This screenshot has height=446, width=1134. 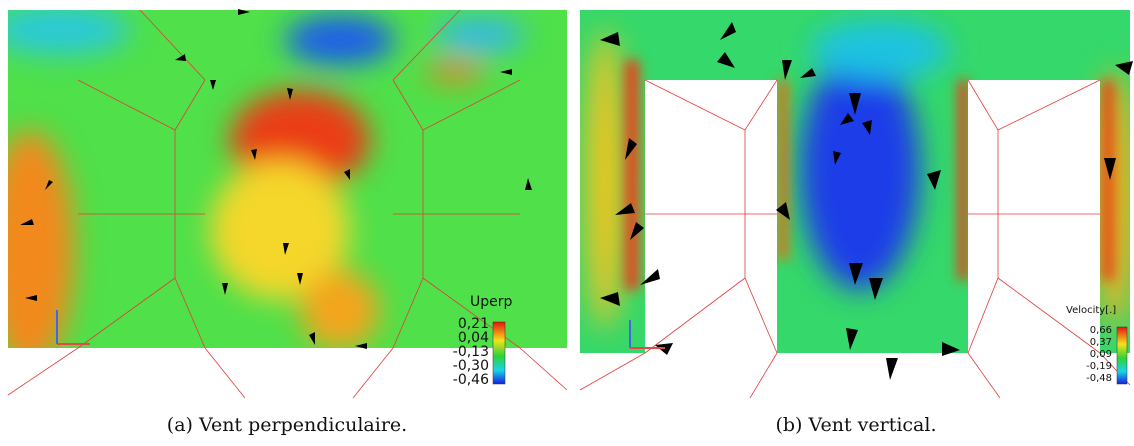 What do you see at coordinates (471, 380) in the screenshot?
I see `legend-tick: -0,46` at bounding box center [471, 380].